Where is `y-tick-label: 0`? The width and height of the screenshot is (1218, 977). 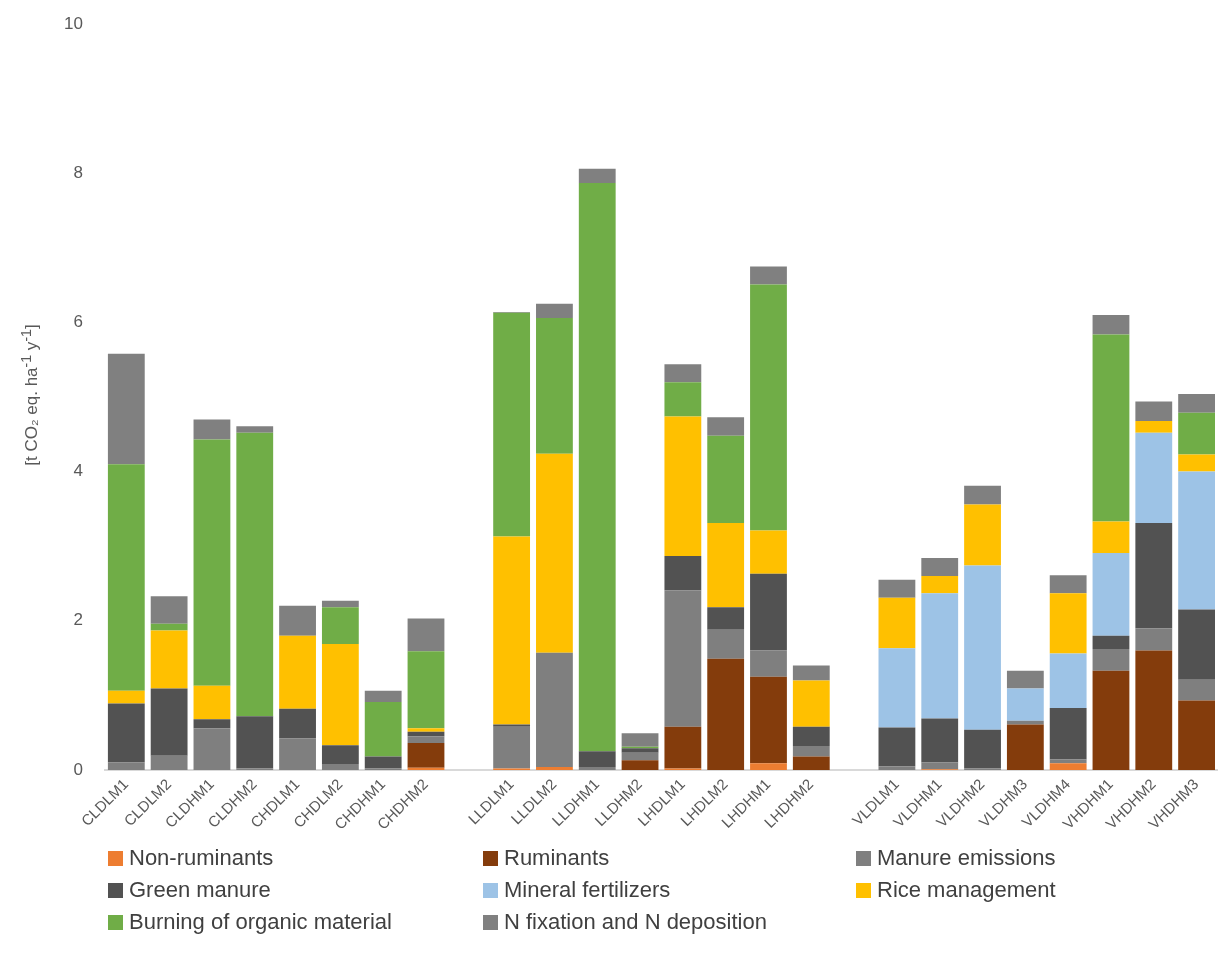 y-tick-label: 0 is located at coordinates (78, 769).